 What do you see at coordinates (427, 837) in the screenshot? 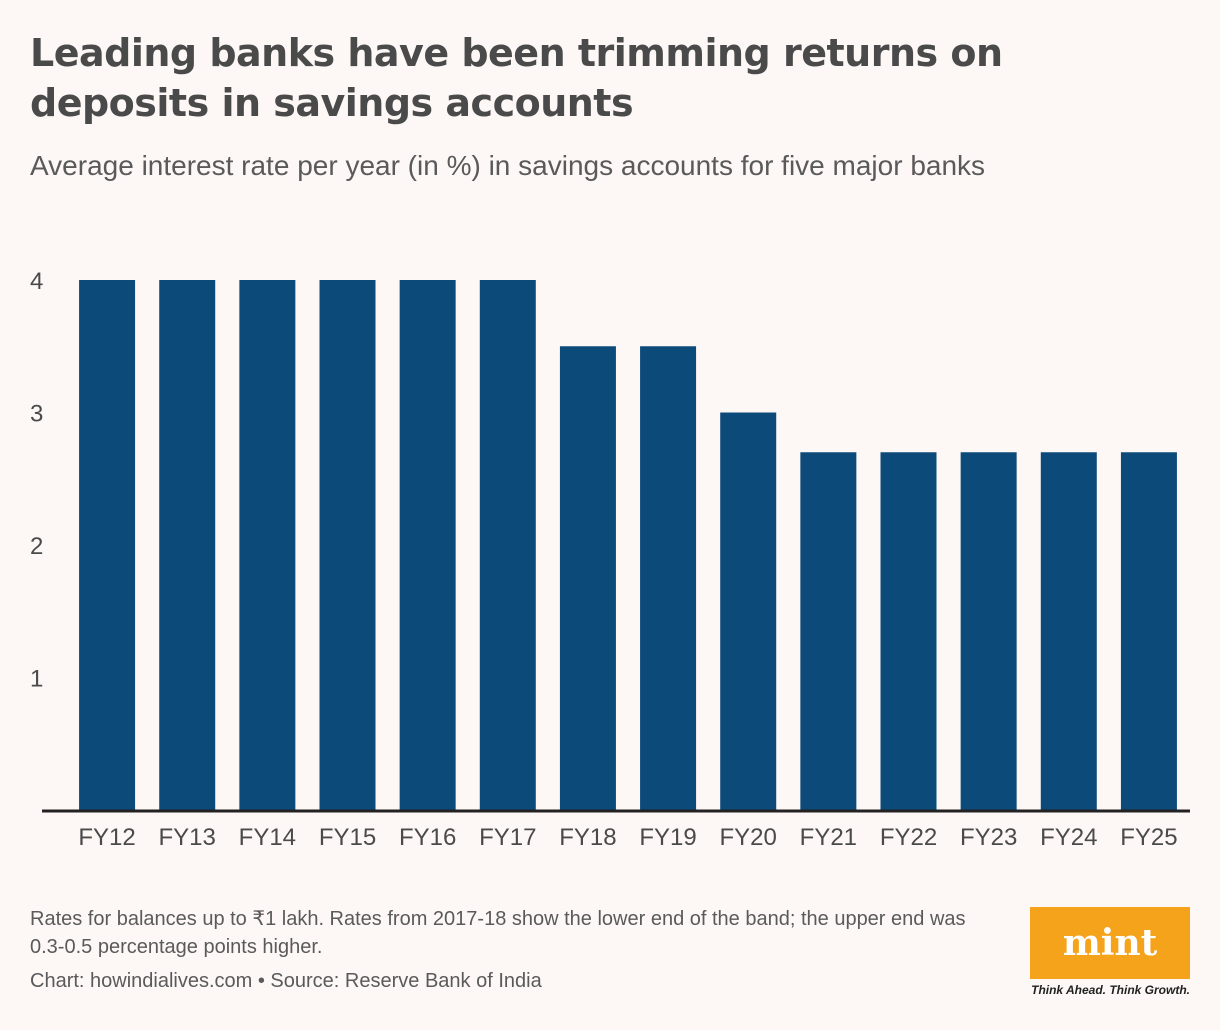
I see `x-tick-label: FY16` at bounding box center [427, 837].